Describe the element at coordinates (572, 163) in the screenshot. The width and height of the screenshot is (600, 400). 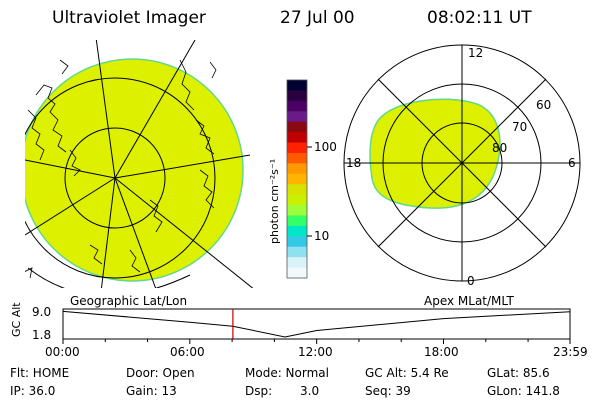
I see `mlt-label-6: 6` at that location.